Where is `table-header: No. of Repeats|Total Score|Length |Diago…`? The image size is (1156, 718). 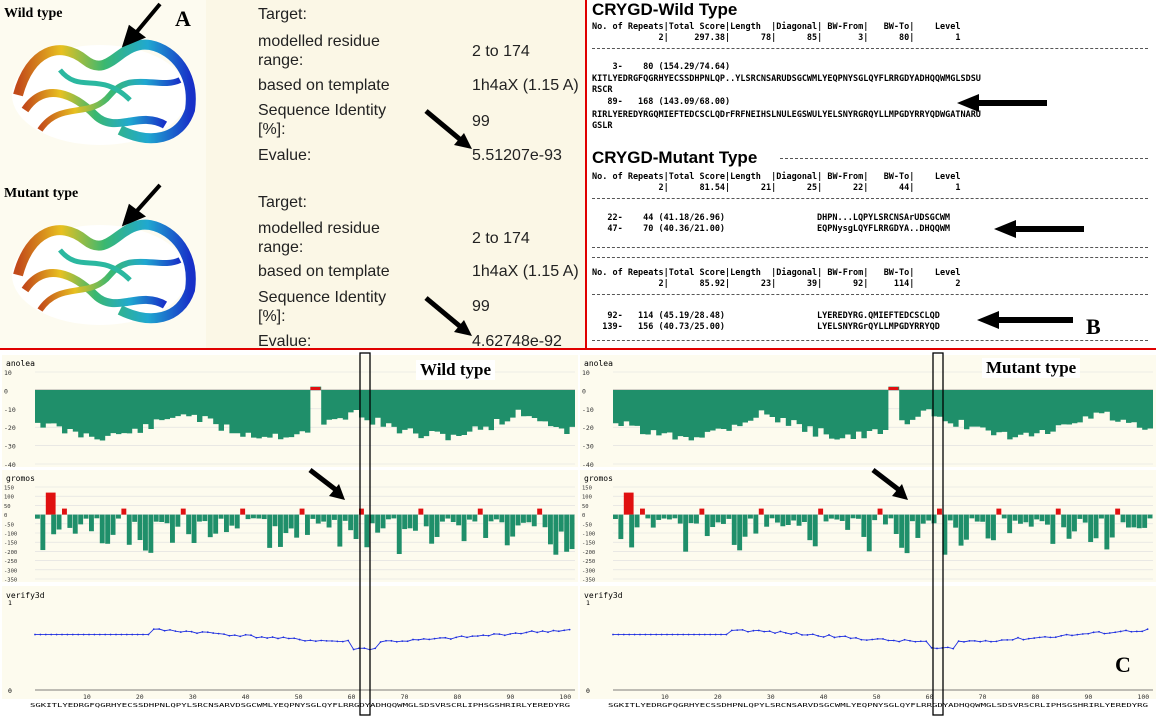
table-header: No. of Repeats|Total Score|Length |Diago… is located at coordinates (776, 177).